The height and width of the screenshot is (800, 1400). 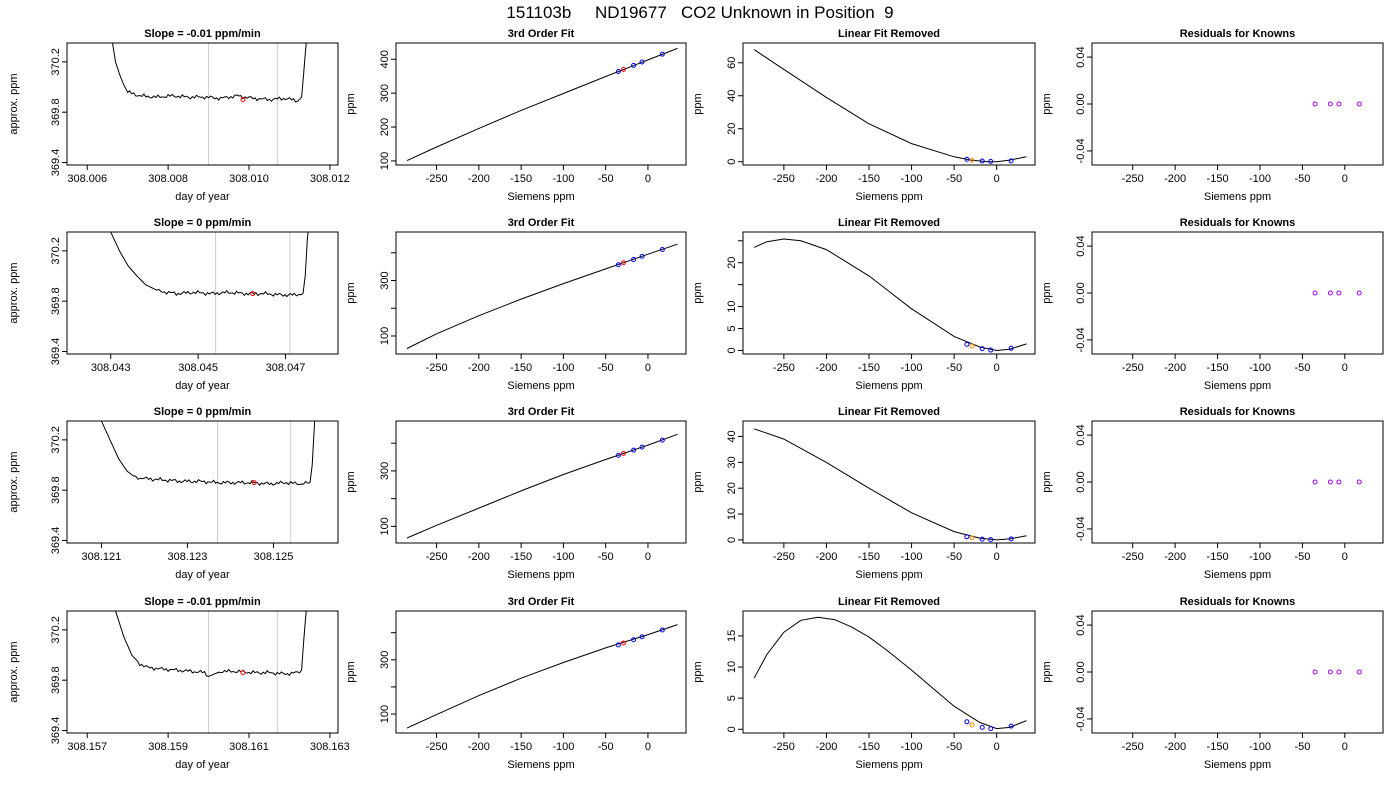 I want to click on chart-title: Slope = 0 ppm/min, so click(x=203, y=223).